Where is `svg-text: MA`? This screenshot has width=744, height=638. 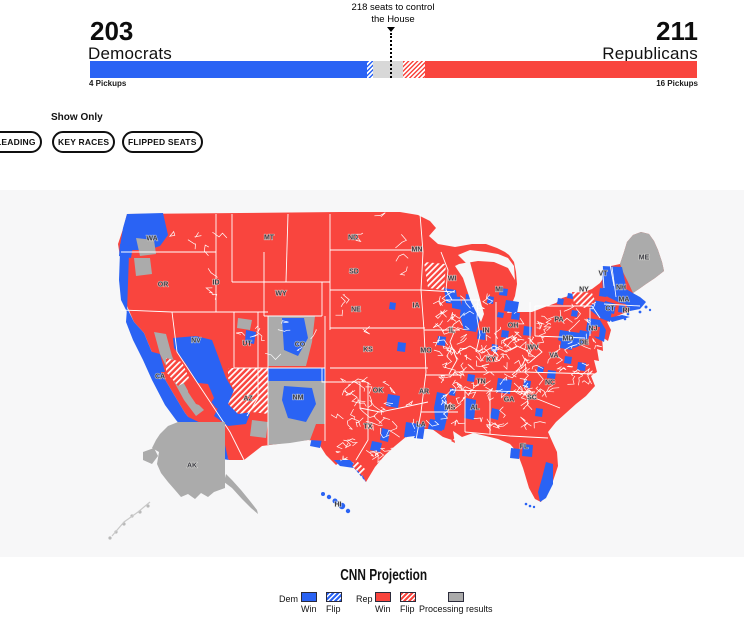 svg-text: MA is located at coordinates (624, 300).